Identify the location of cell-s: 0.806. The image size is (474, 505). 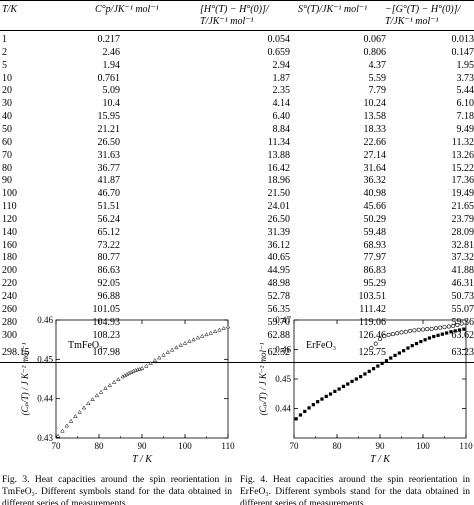
(375, 52).